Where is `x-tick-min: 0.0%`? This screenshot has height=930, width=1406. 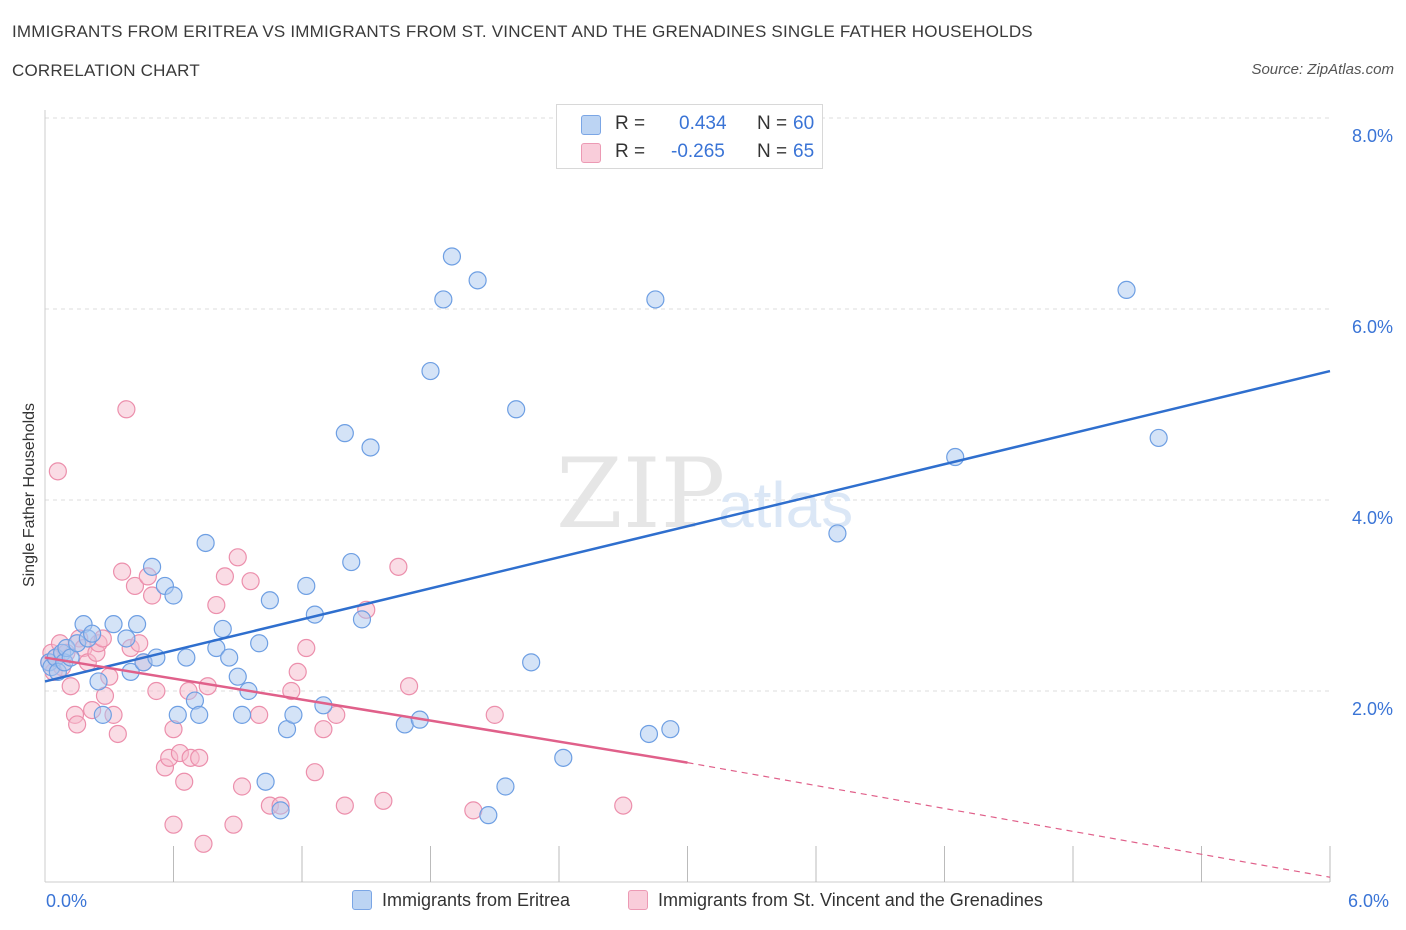
x-tick-min: 0.0% is located at coordinates (67, 901).